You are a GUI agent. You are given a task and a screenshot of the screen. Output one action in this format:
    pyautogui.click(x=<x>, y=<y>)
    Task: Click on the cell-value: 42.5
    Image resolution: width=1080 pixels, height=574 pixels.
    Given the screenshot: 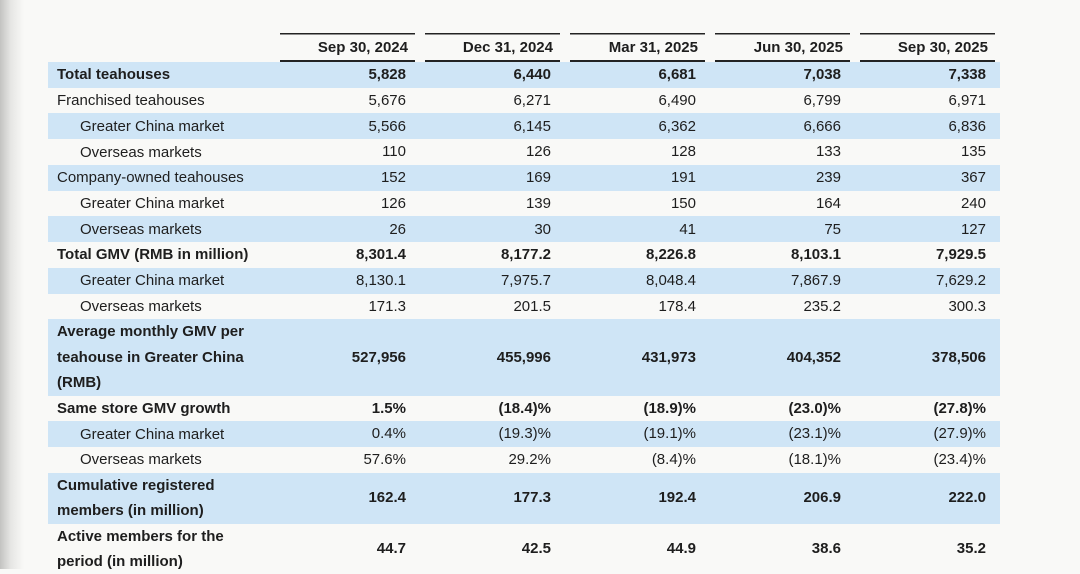 What is the action you would take?
    pyautogui.click(x=536, y=549)
    